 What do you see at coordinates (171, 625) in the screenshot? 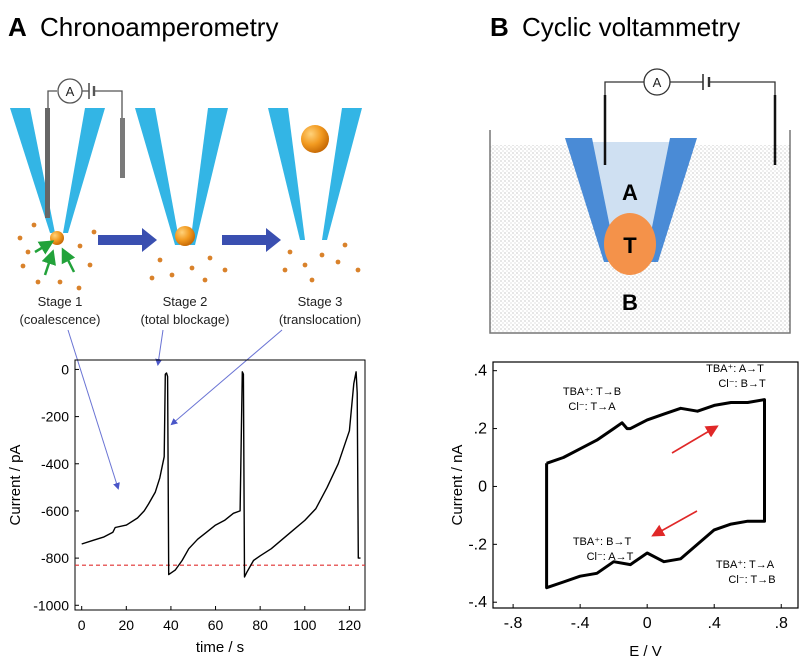
I see `x-tick-label: 40` at bounding box center [171, 625].